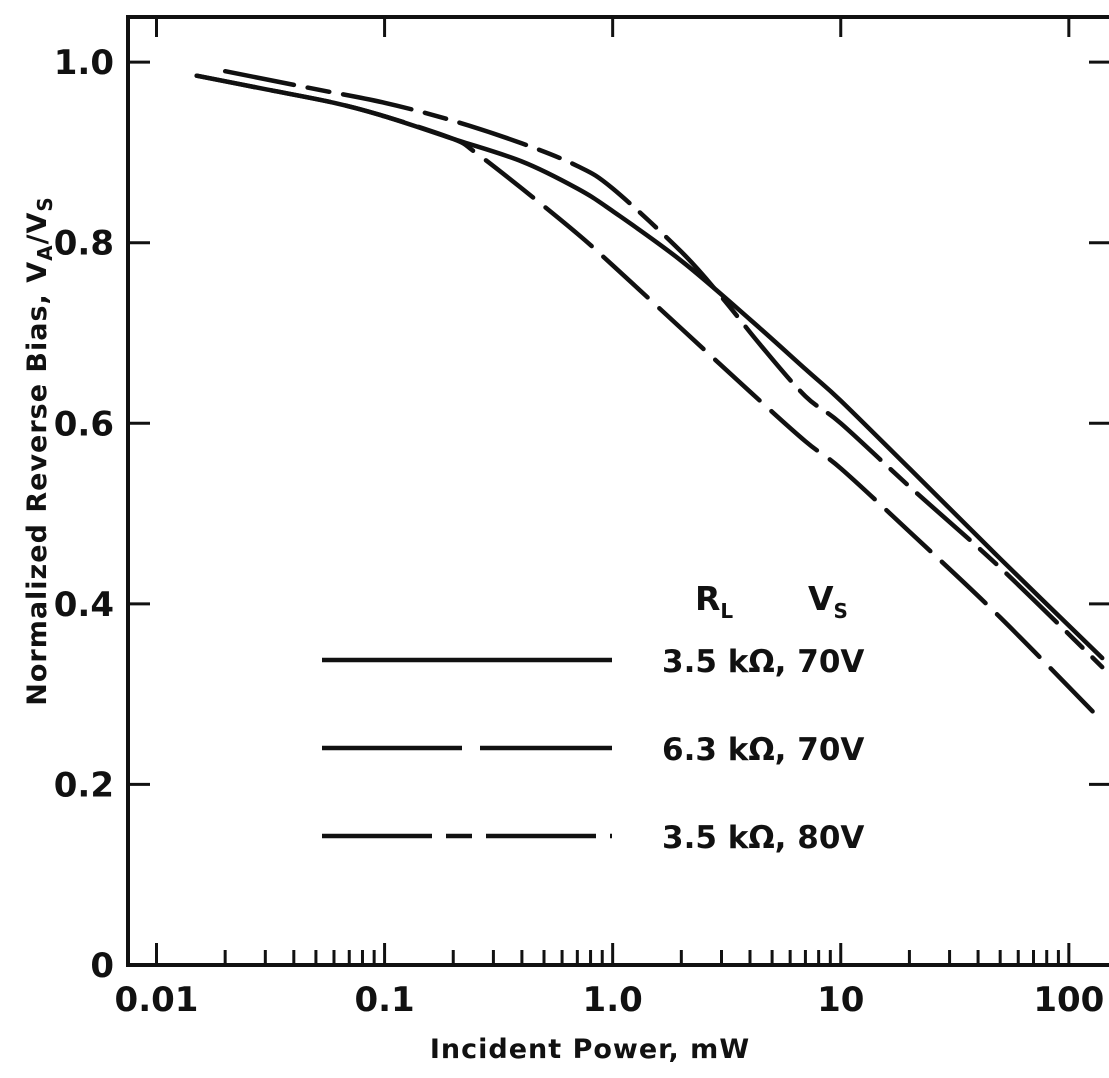 This screenshot has height=1078, width=1109. What do you see at coordinates (590, 1049) in the screenshot?
I see `x-axis-title: Incident Power, mW` at bounding box center [590, 1049].